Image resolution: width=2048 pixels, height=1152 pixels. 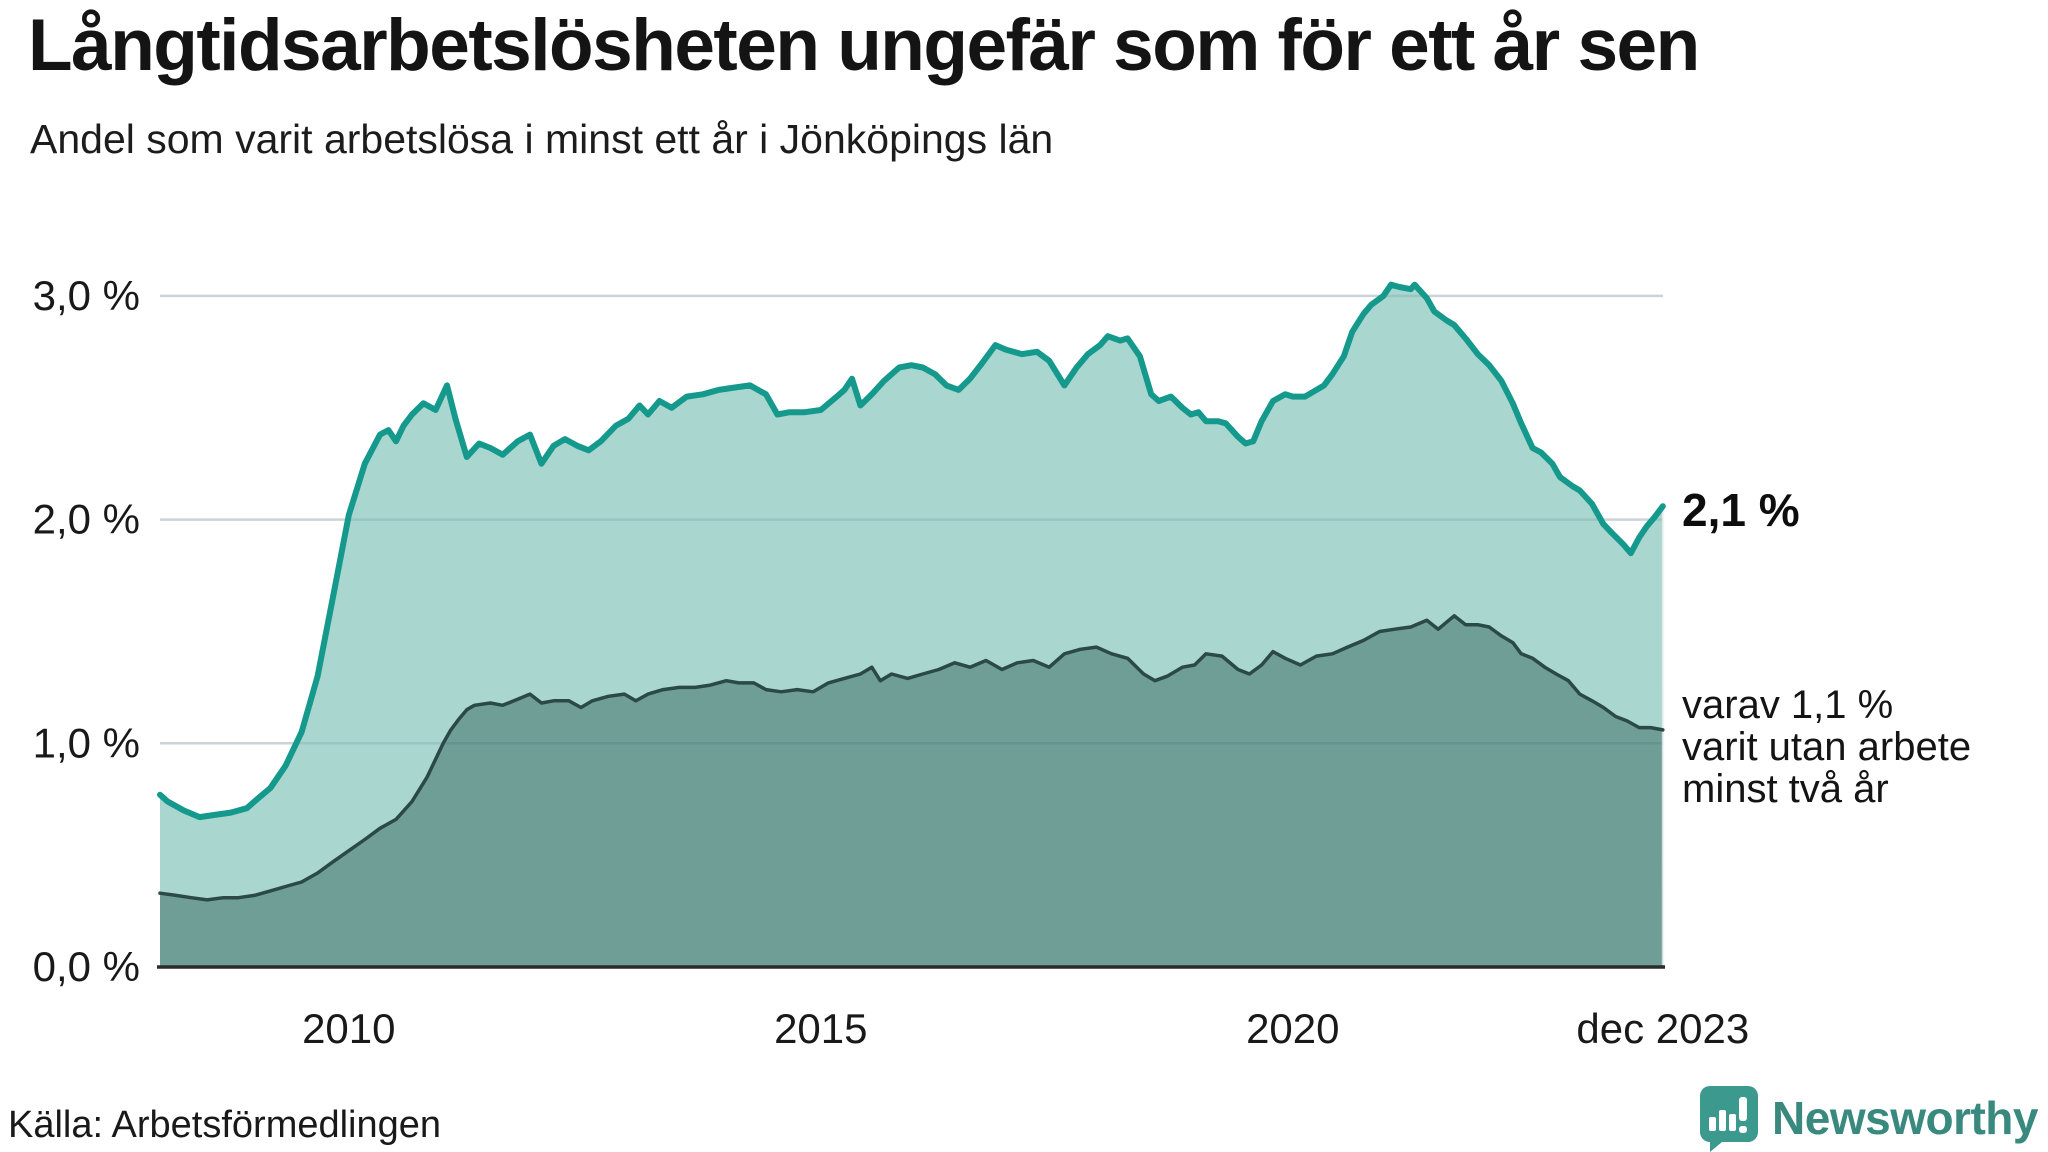 I want to click on x-axis-tick-label: 2015, so click(x=820, y=1028).